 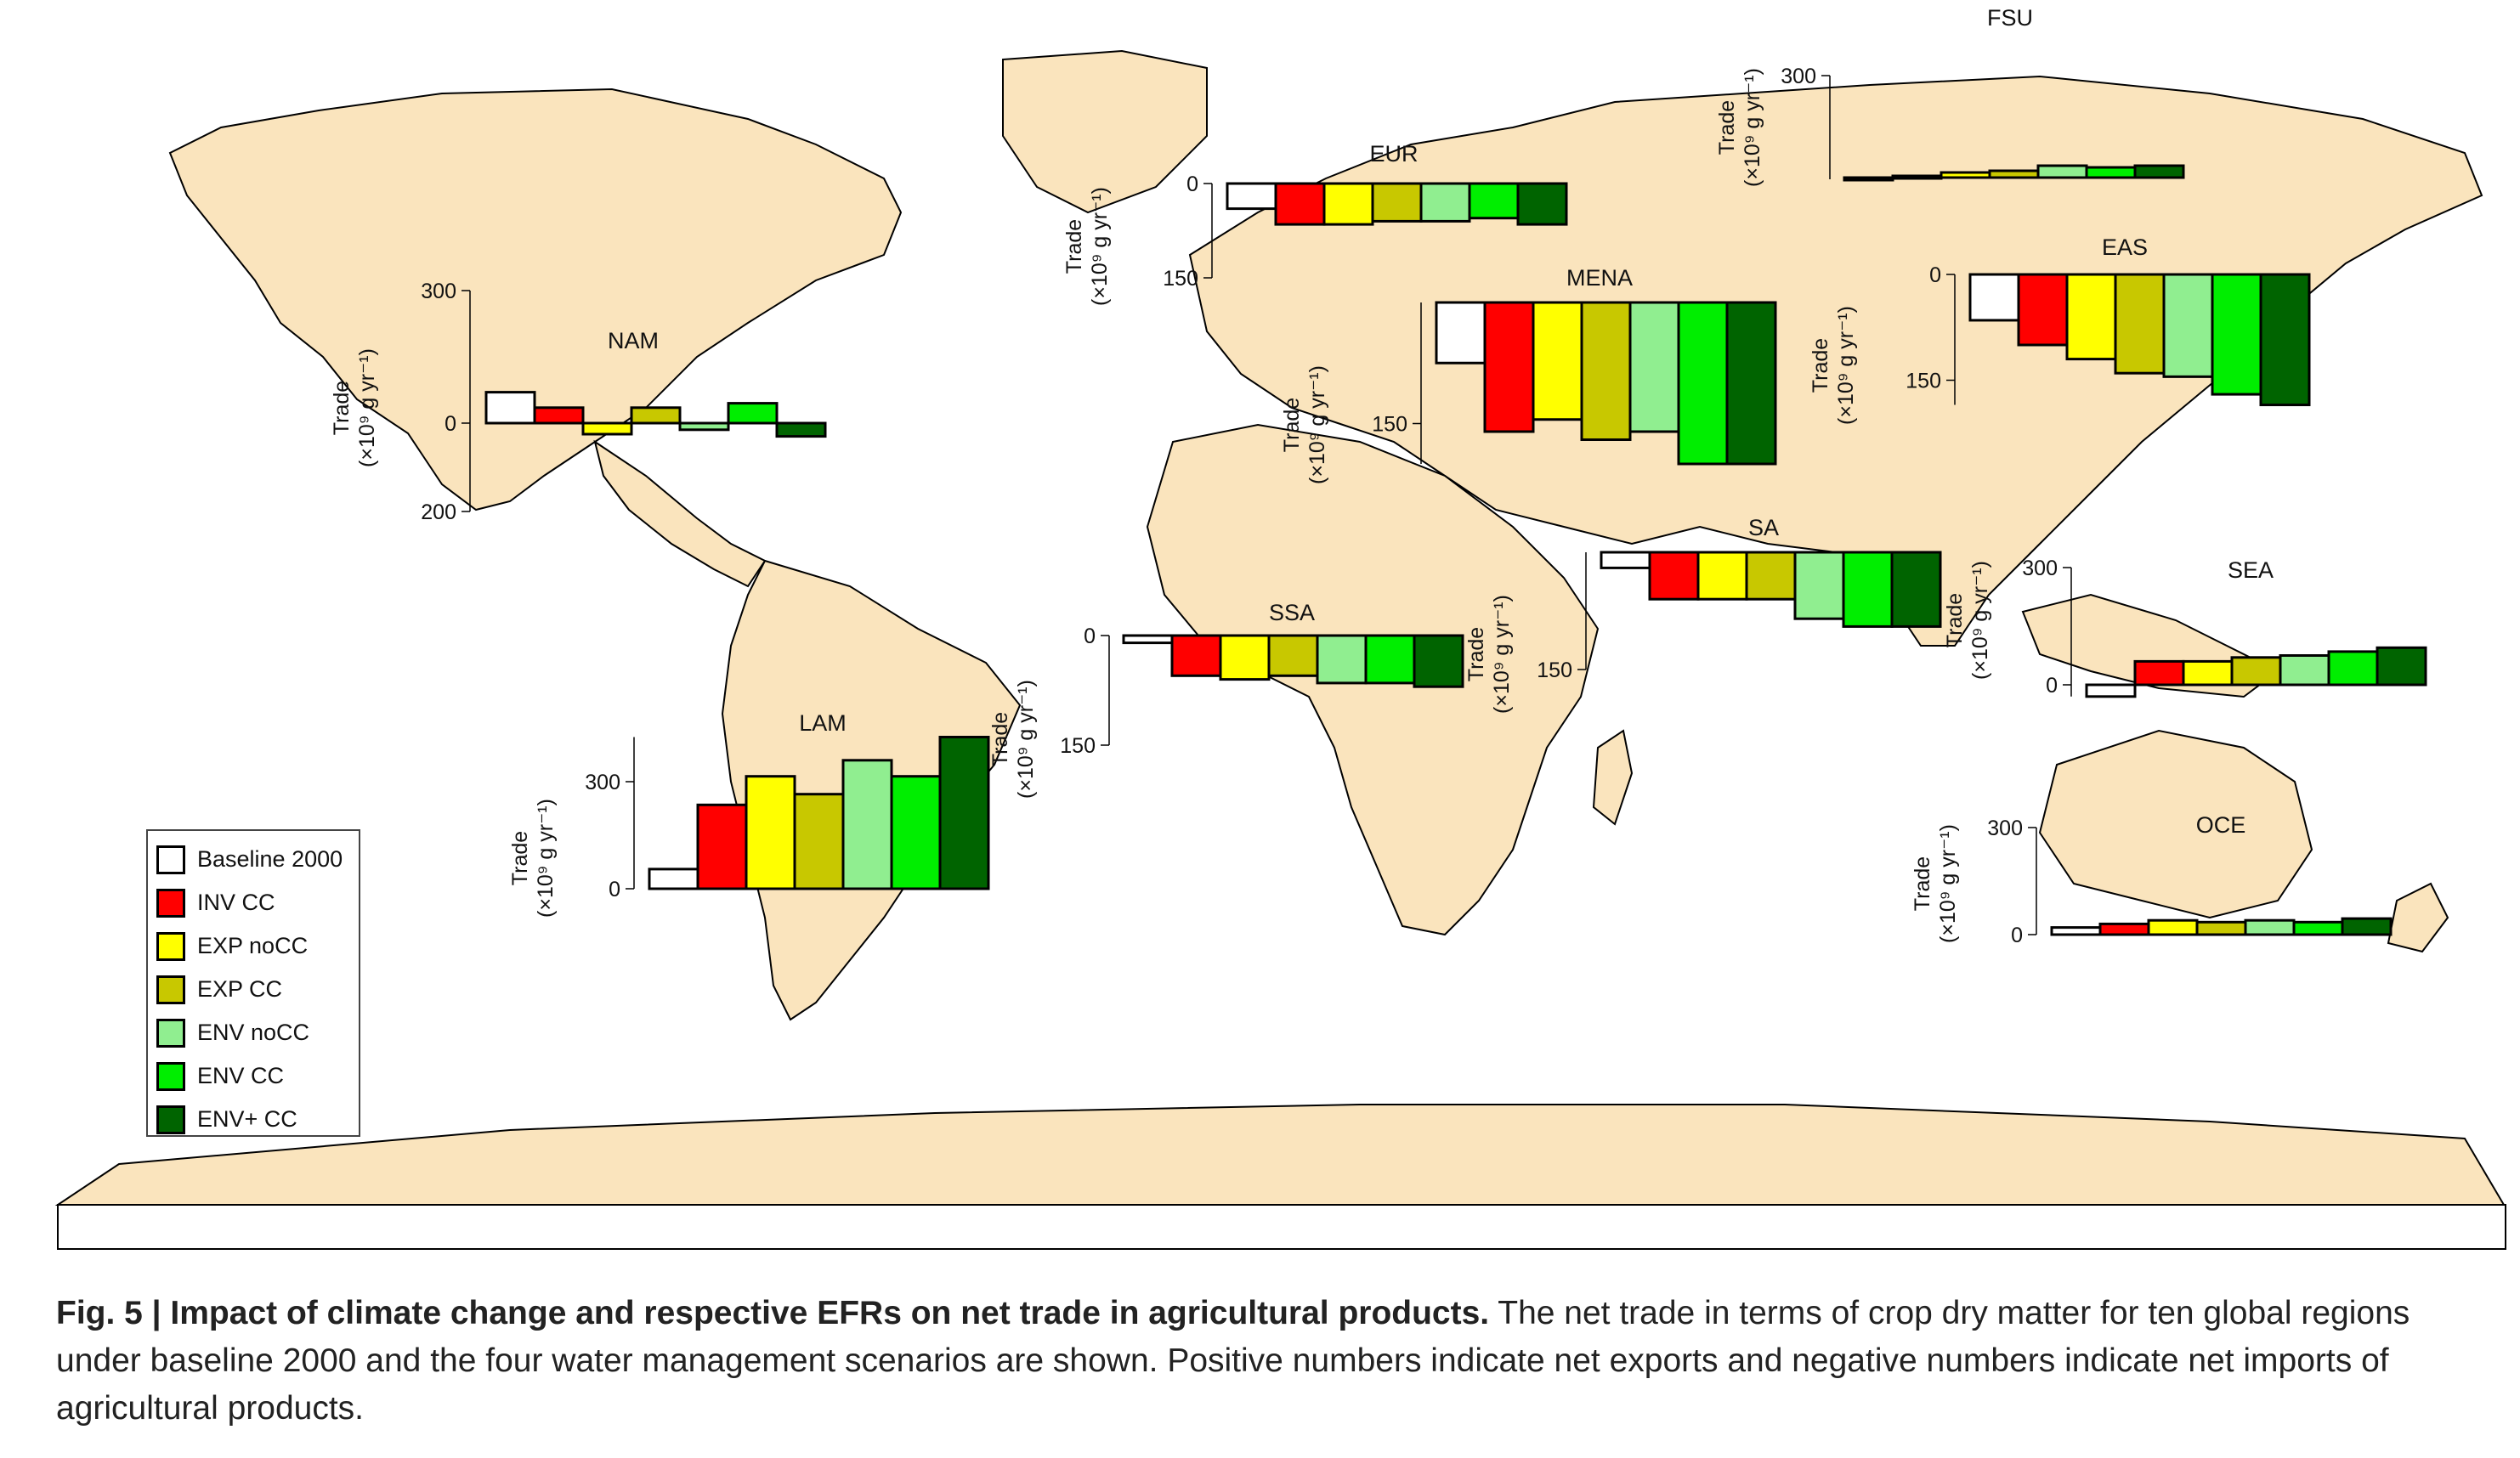 What do you see at coordinates (1654, 367) in the screenshot?
I see `bar-mena-env-nocc` at bounding box center [1654, 367].